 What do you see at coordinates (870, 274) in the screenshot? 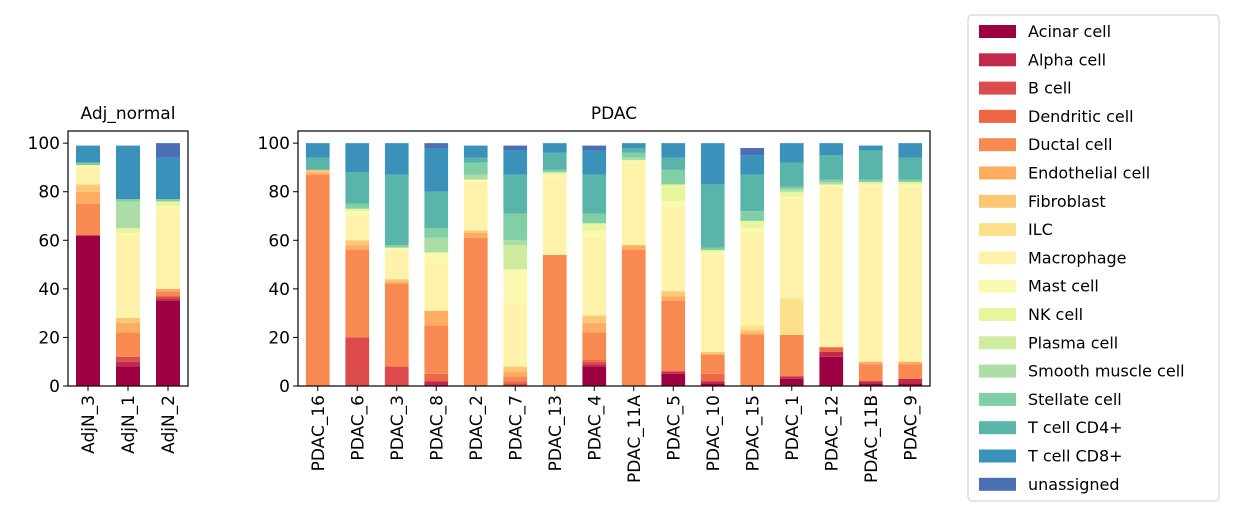
I see `bar-segment-PDAC_11B-macrophage` at bounding box center [870, 274].